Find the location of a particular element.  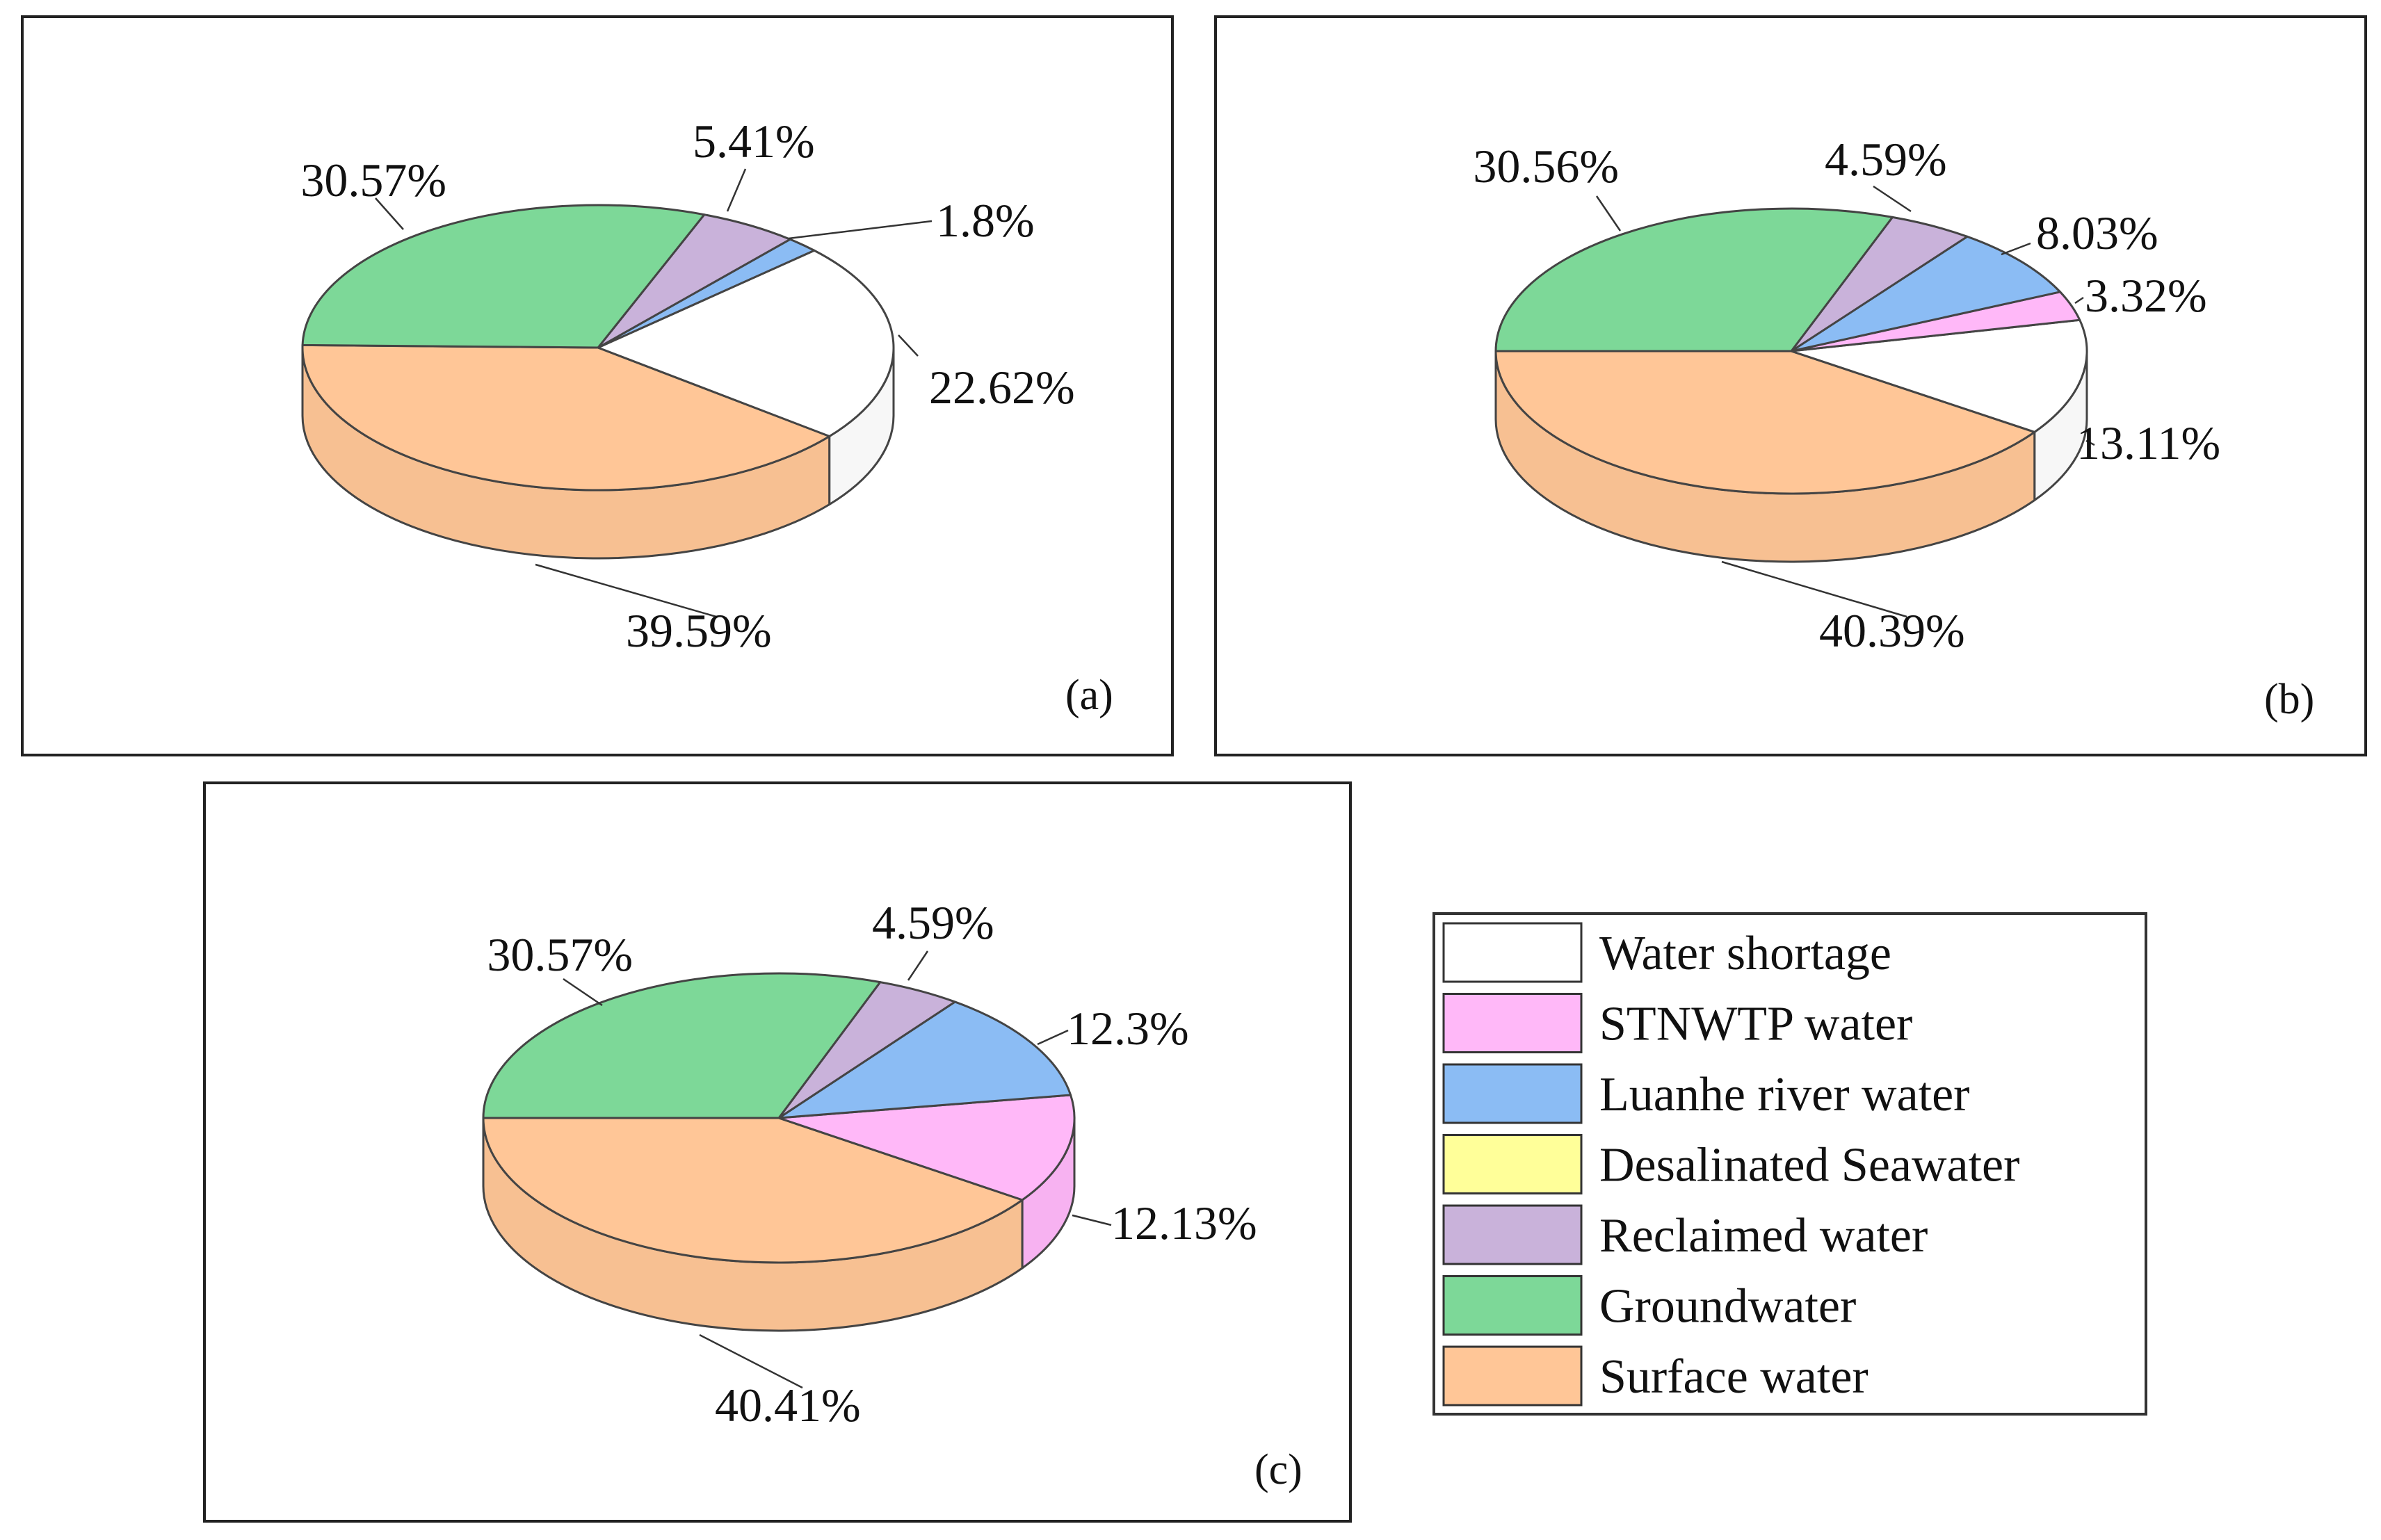

pie-chart-c: 40.41% 12.13% 12.3% 4.59% 30.57% is located at coordinates (869, 1164).